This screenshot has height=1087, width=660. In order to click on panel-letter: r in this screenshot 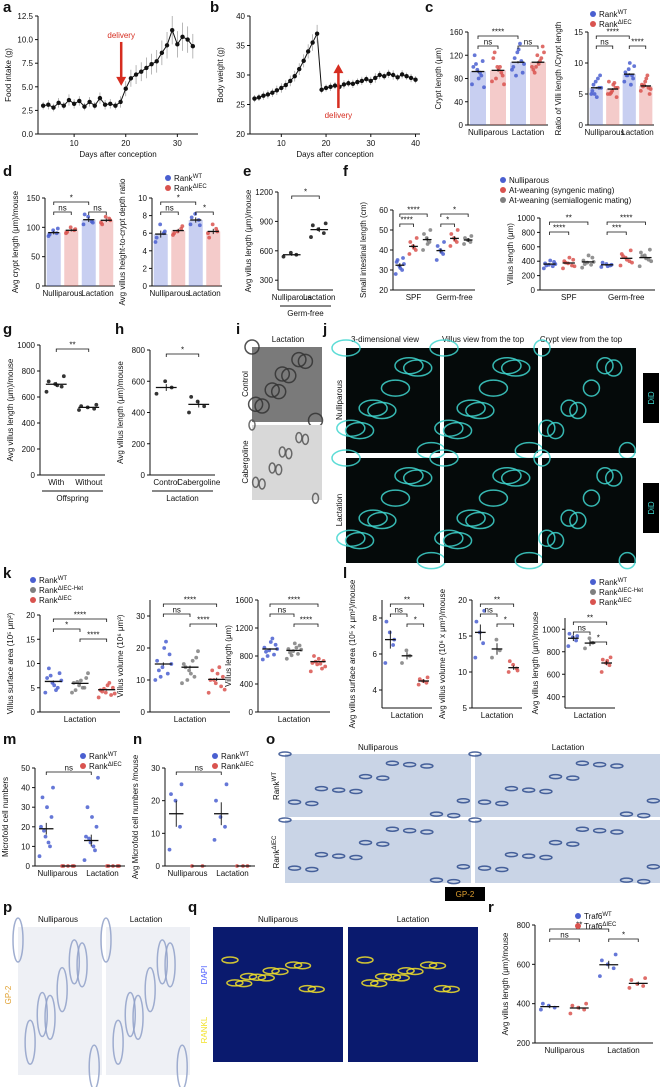, I will do `click(491, 907)`.